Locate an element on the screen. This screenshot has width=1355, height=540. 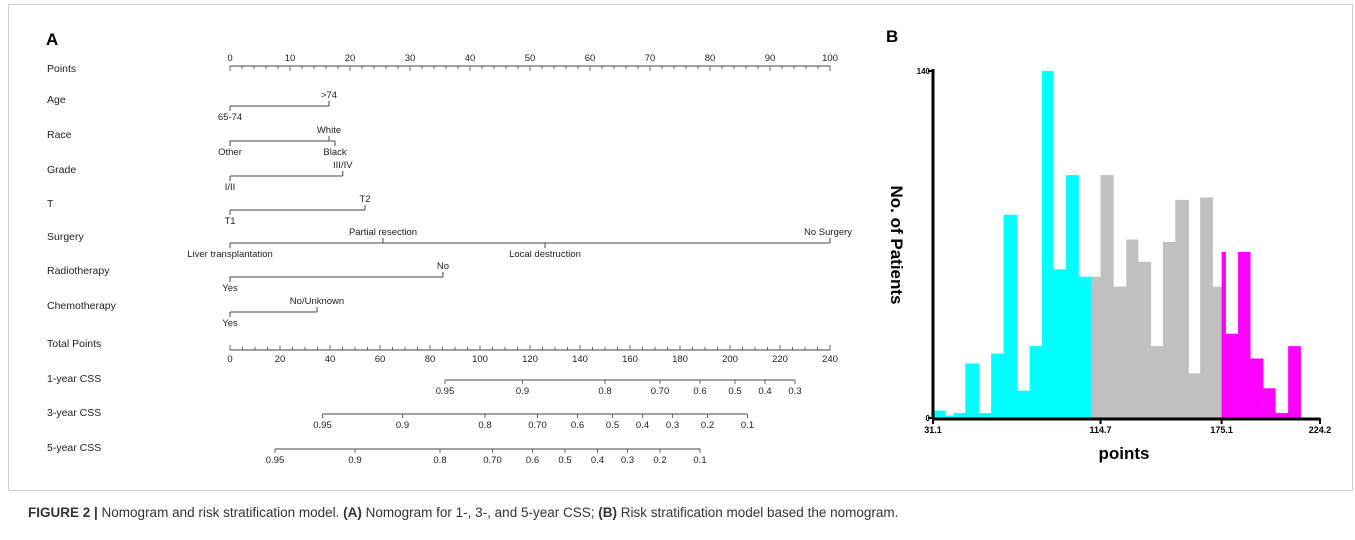
total-points-tick-label: 180 is located at coordinates (680, 359).